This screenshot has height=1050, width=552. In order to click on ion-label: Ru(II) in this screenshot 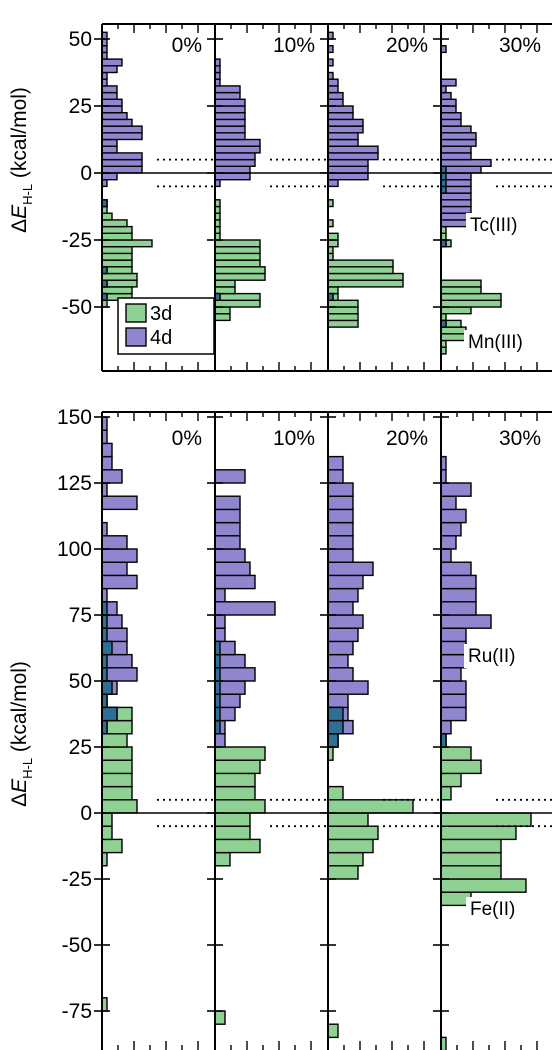, I will do `click(492, 656)`.